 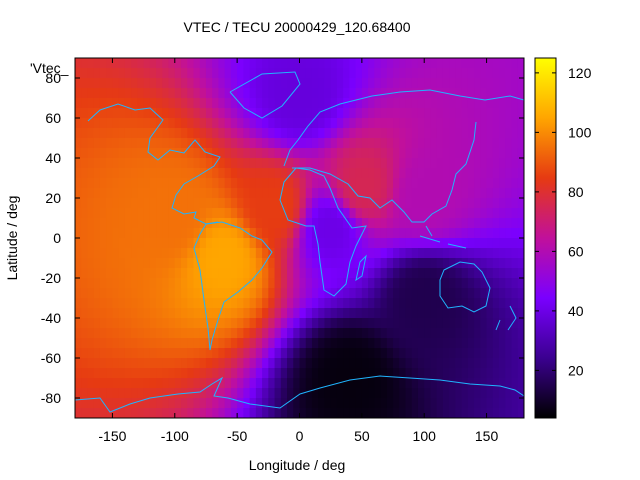 What do you see at coordinates (49, 68) in the screenshot?
I see `key-label: 'Vtec_` at bounding box center [49, 68].